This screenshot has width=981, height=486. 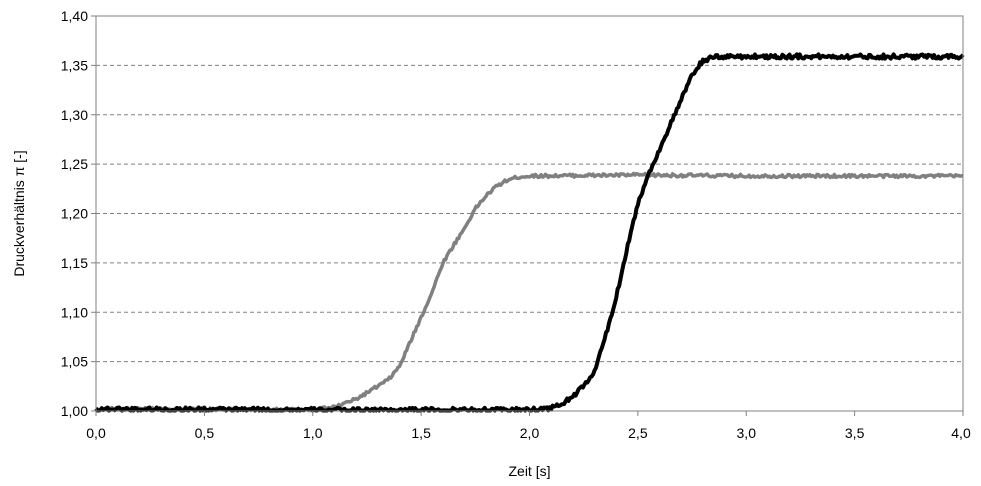 What do you see at coordinates (74, 164) in the screenshot?
I see `y-tick-label: 1,25` at bounding box center [74, 164].